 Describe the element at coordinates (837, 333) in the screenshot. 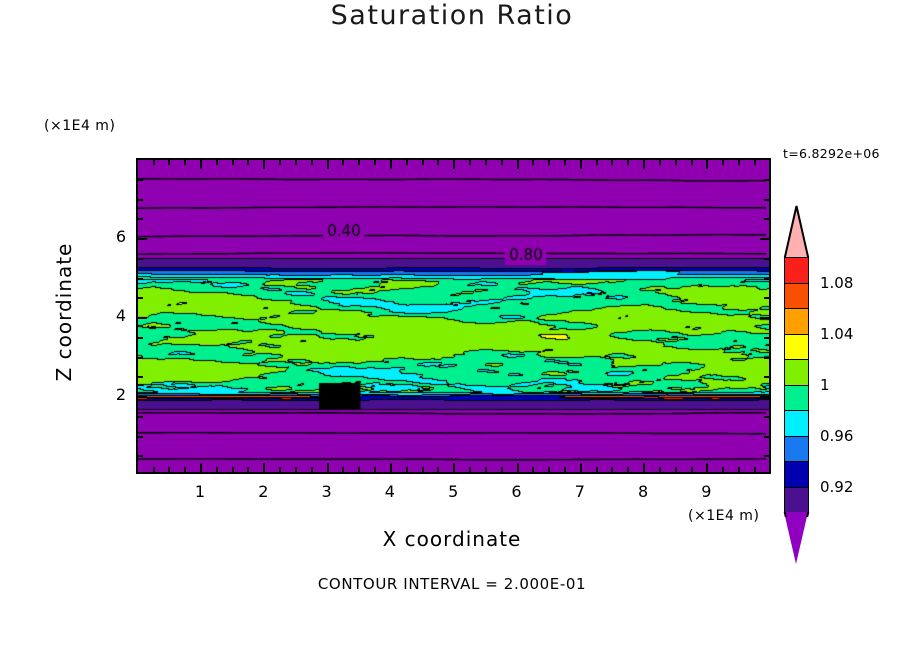

I see `colorbar-tick-label: 1.04` at that location.